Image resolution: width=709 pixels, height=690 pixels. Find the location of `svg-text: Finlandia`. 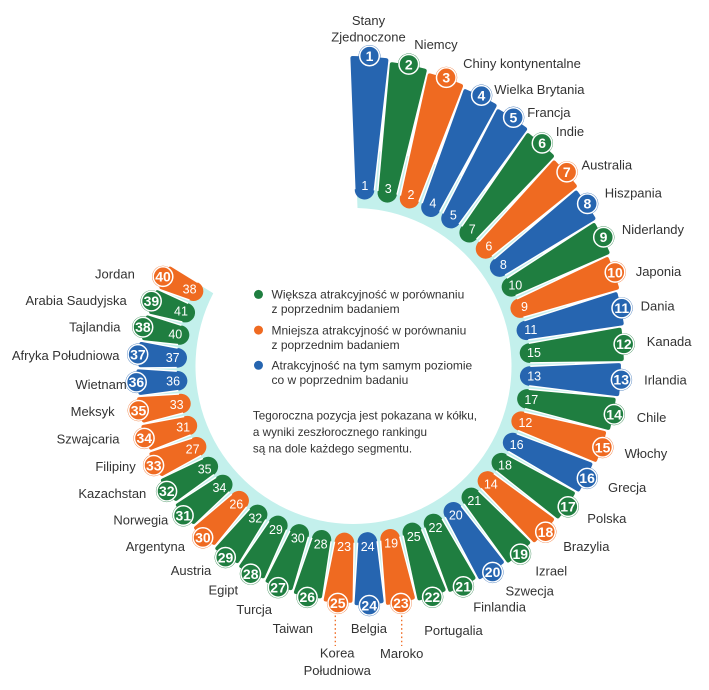

svg-text: Finlandia is located at coordinates (500, 607).